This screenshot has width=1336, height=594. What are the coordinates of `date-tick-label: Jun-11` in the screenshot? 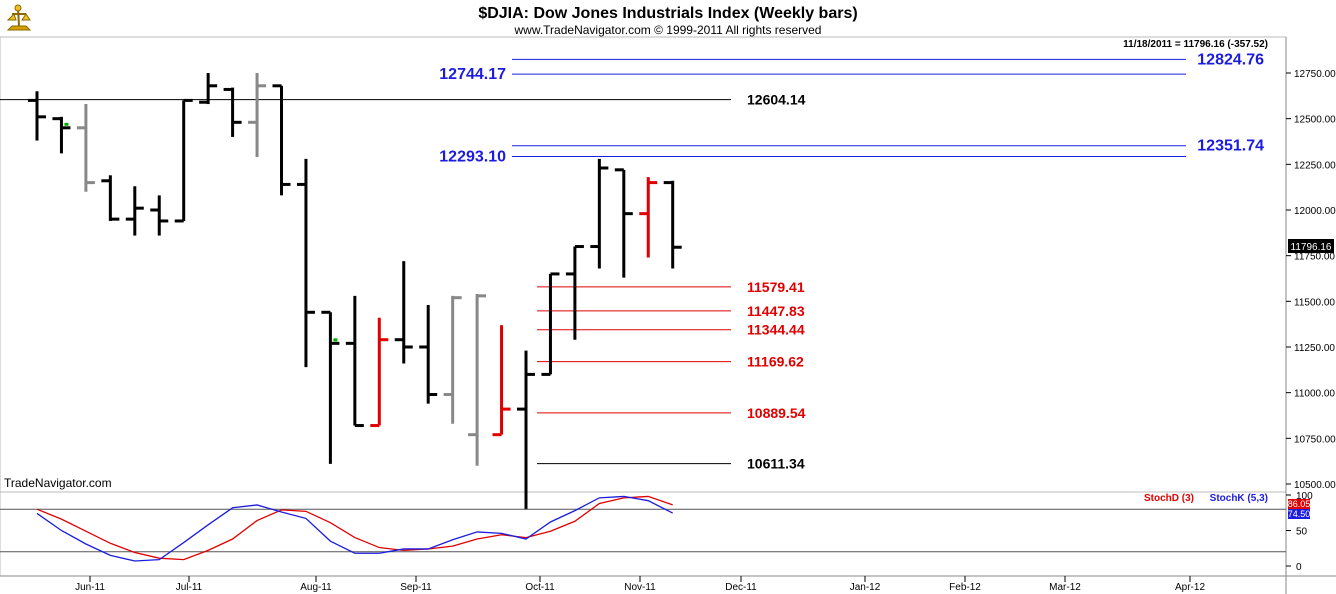 It's located at (90, 587).